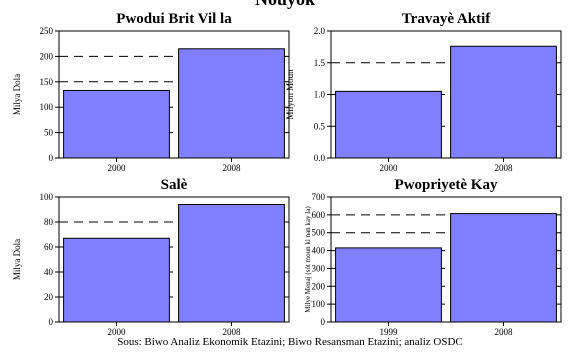 The width and height of the screenshot is (570, 352). What do you see at coordinates (503, 102) in the screenshot?
I see `bar-active-workers-2008` at bounding box center [503, 102].